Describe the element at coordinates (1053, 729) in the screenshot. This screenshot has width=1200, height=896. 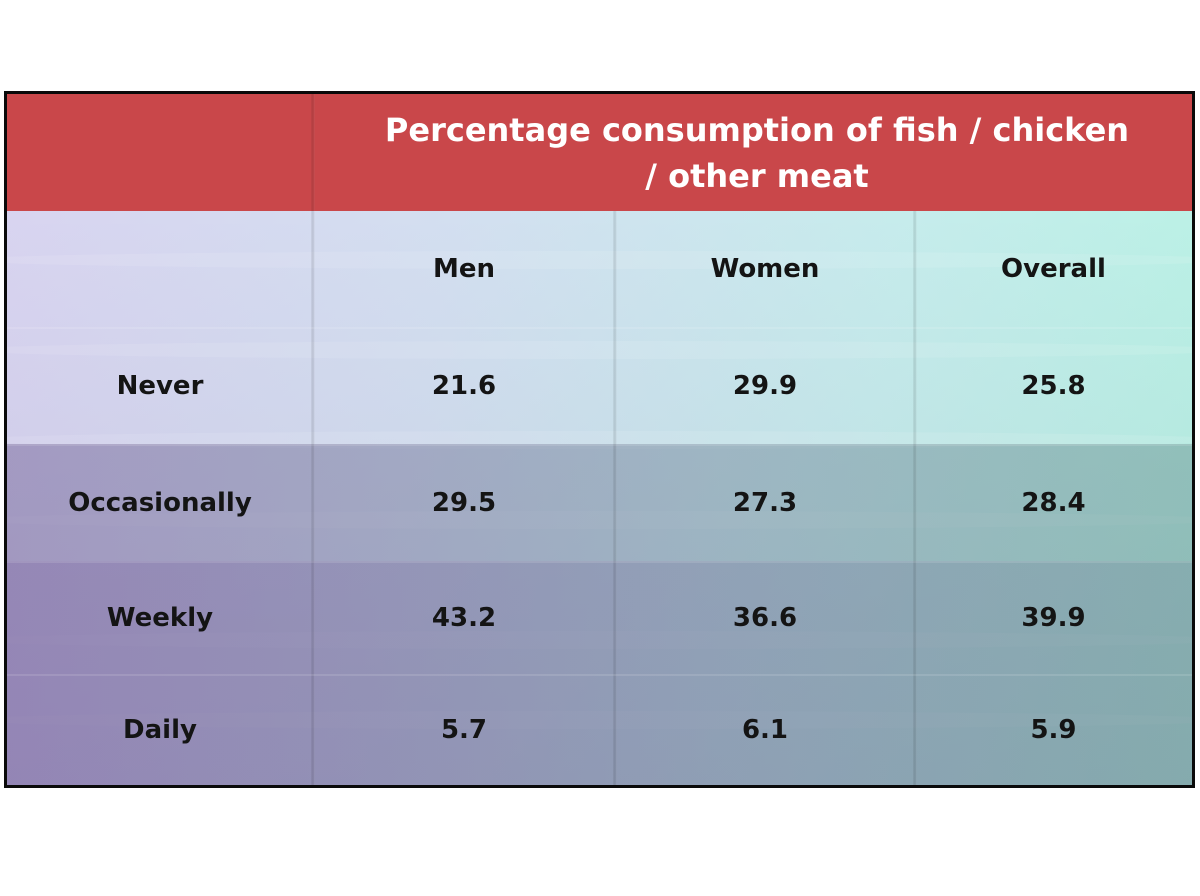
I see `table-cell: 5.9` at that location.